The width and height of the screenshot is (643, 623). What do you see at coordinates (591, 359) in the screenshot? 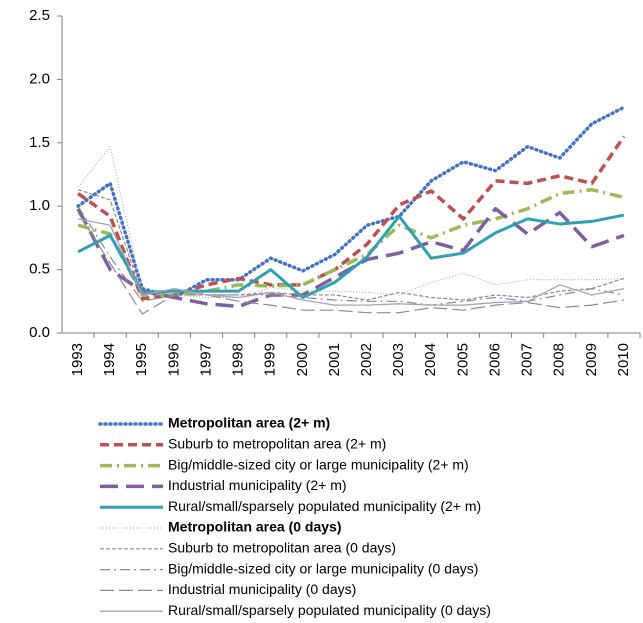
I see `x-tick-label: 2009` at bounding box center [591, 359].